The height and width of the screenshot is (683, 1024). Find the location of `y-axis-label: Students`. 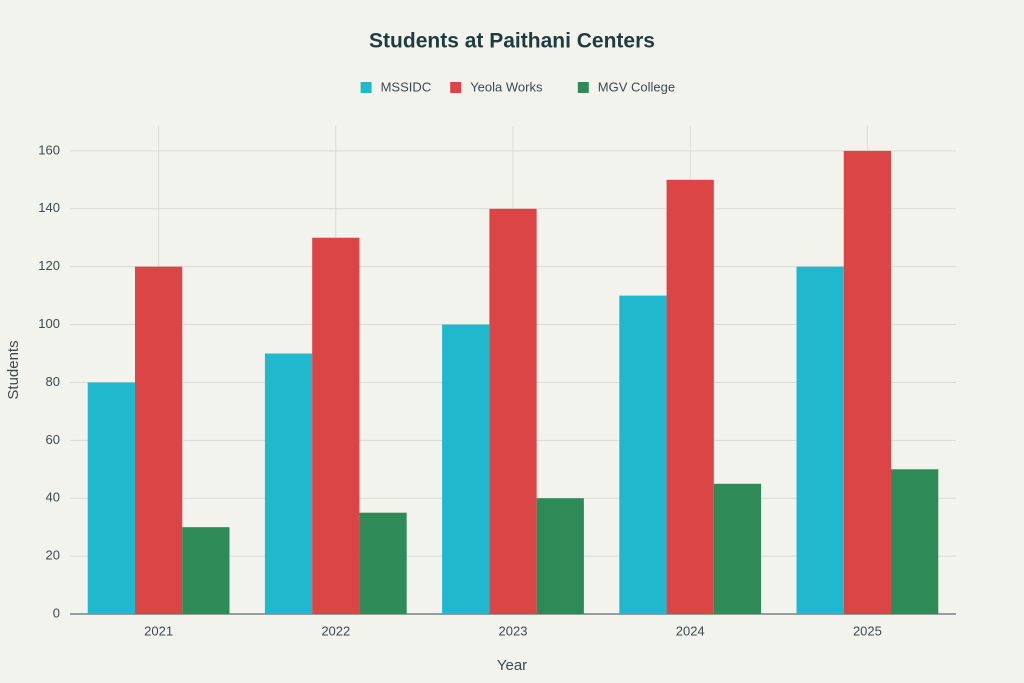

y-axis-label: Students is located at coordinates (13, 369).